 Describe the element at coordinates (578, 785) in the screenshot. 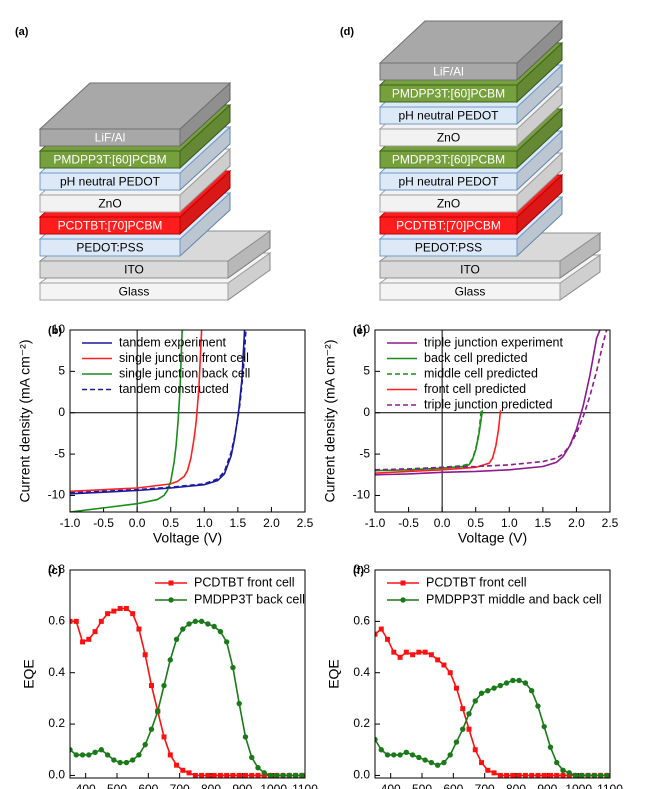

I see `x-tick-label: 1000` at that location.